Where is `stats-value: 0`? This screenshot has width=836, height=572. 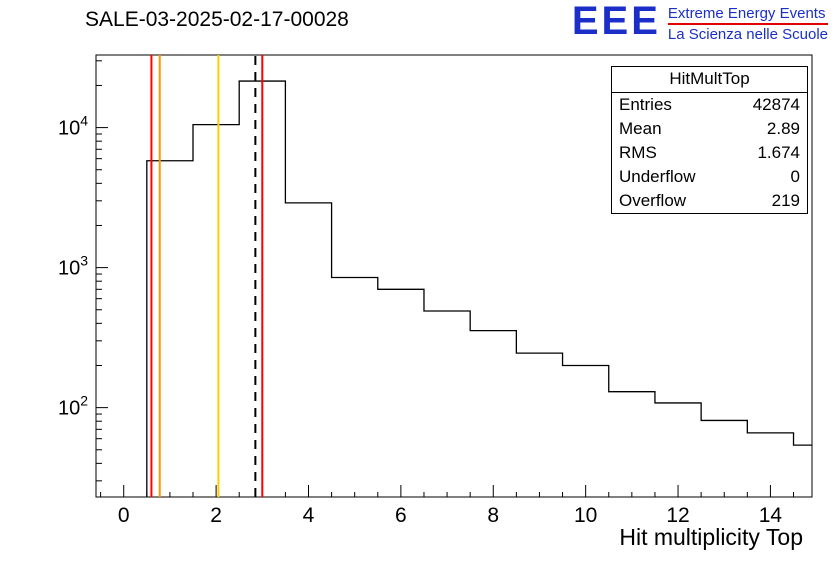 stats-value: 0 is located at coordinates (795, 176).